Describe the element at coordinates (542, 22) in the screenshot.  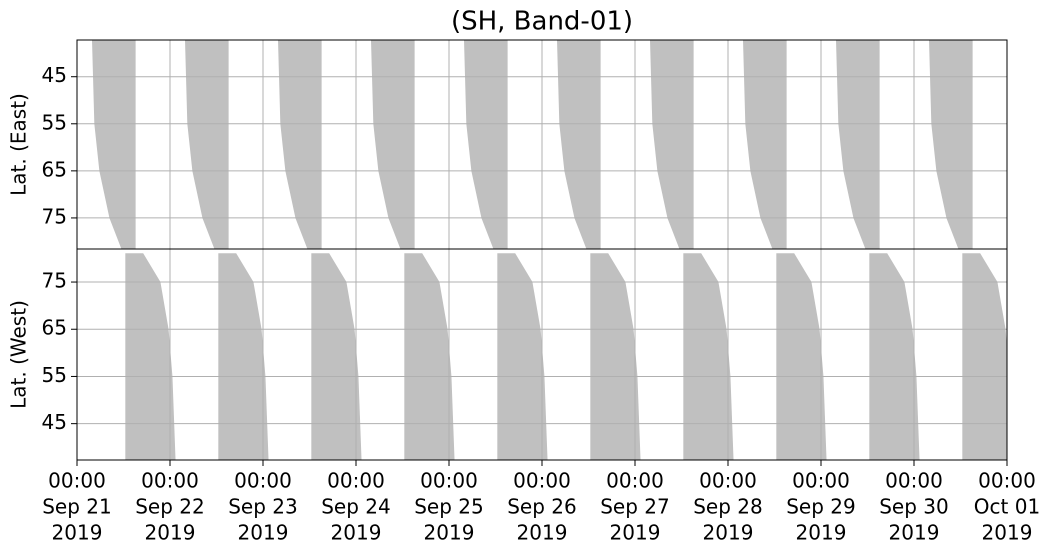
I see `chart-title: (SH, Band-01)` at that location.